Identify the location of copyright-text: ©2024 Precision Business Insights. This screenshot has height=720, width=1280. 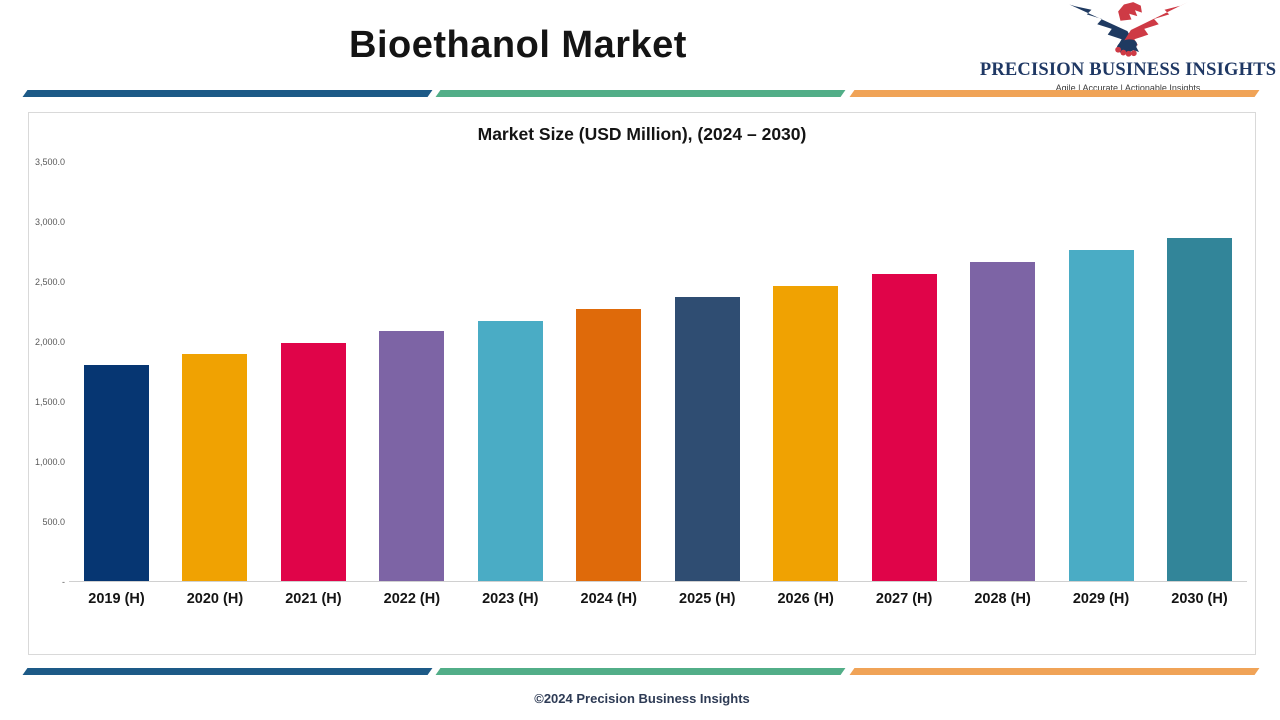
(642, 698).